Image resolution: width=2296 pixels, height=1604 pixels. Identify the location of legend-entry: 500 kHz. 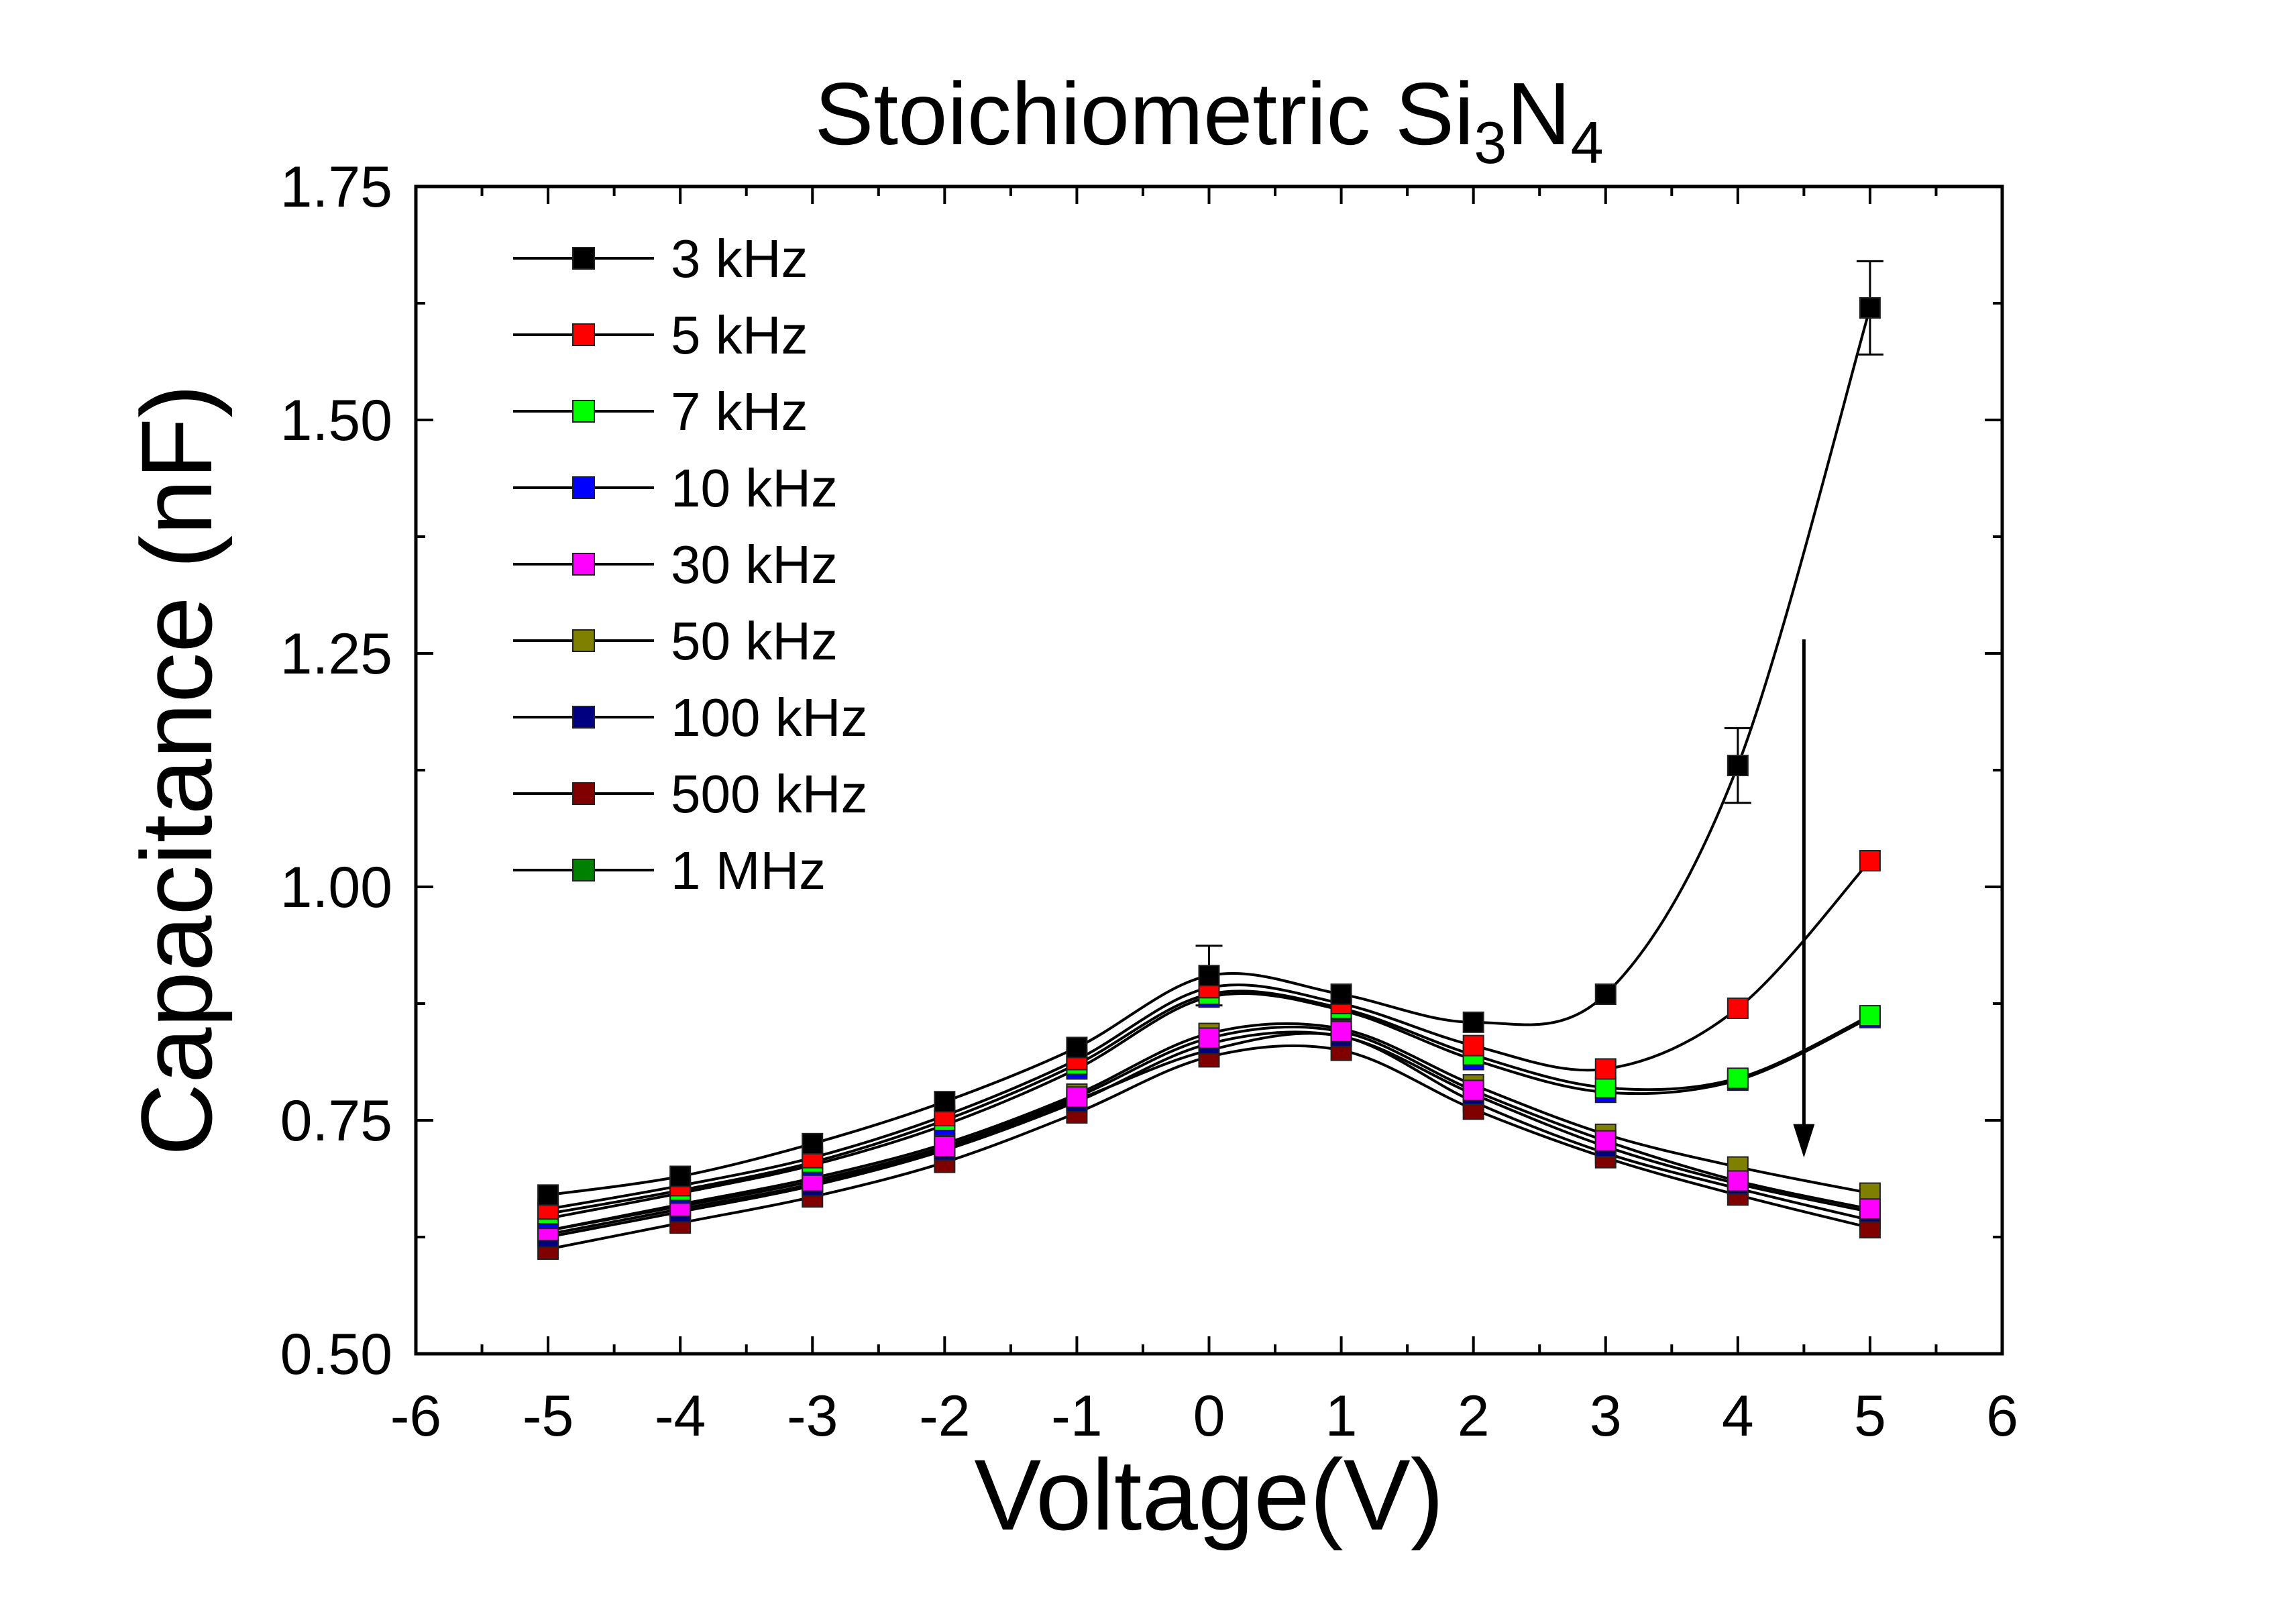
(690, 794).